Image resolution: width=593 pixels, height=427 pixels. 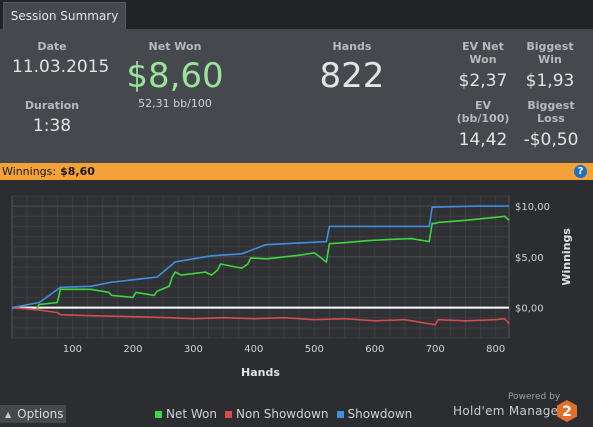 What do you see at coordinates (52, 105) in the screenshot?
I see `duration-label: Duration` at bounding box center [52, 105].